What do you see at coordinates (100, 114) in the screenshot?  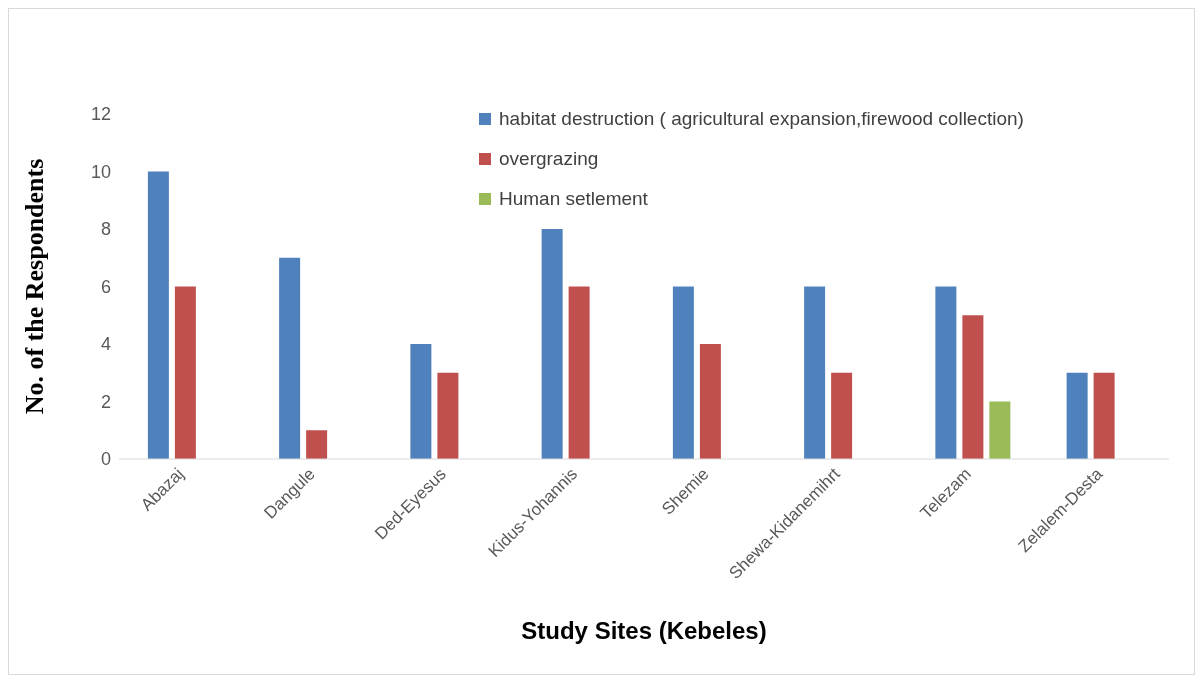 I see `y-tick-label: 12` at bounding box center [100, 114].